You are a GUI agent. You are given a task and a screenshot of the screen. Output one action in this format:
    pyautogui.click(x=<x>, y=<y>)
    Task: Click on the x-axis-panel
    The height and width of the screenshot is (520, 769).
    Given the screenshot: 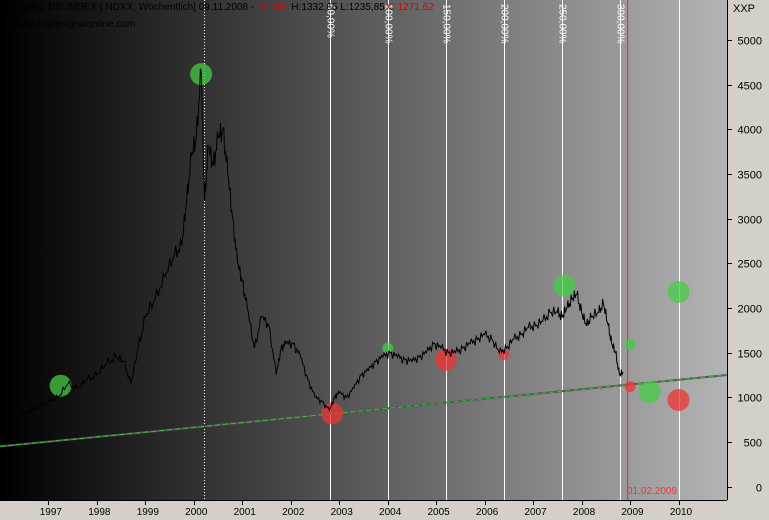 What is the action you would take?
    pyautogui.click(x=384, y=510)
    